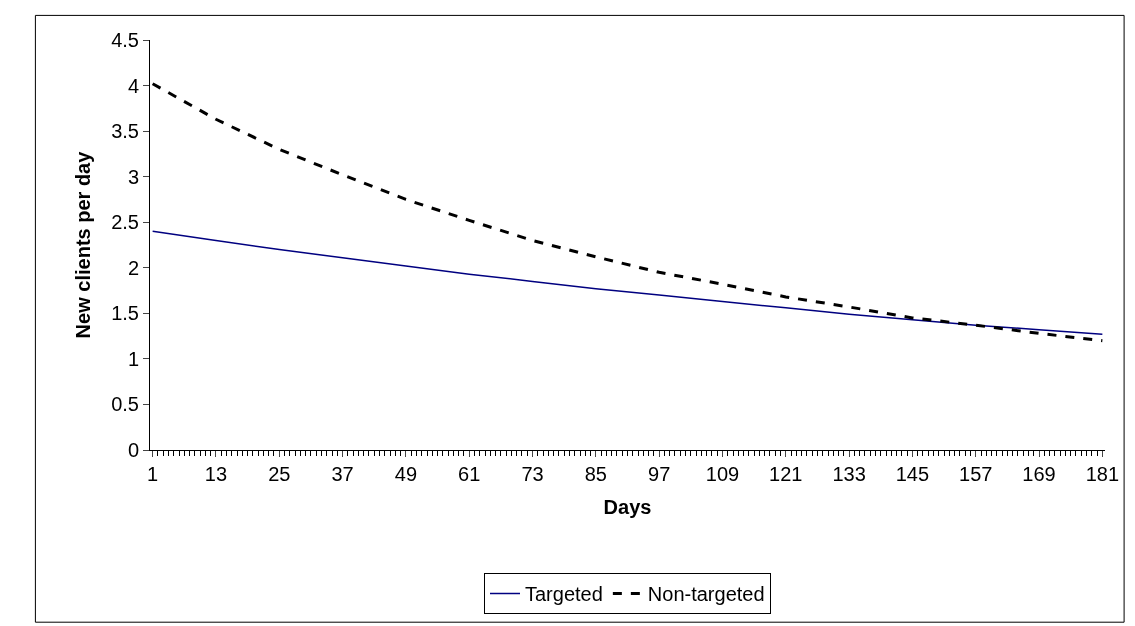 Image resolution: width=1135 pixels, height=626 pixels. Describe the element at coordinates (125, 222) in the screenshot. I see `y-tick-label: 2.5` at that location.